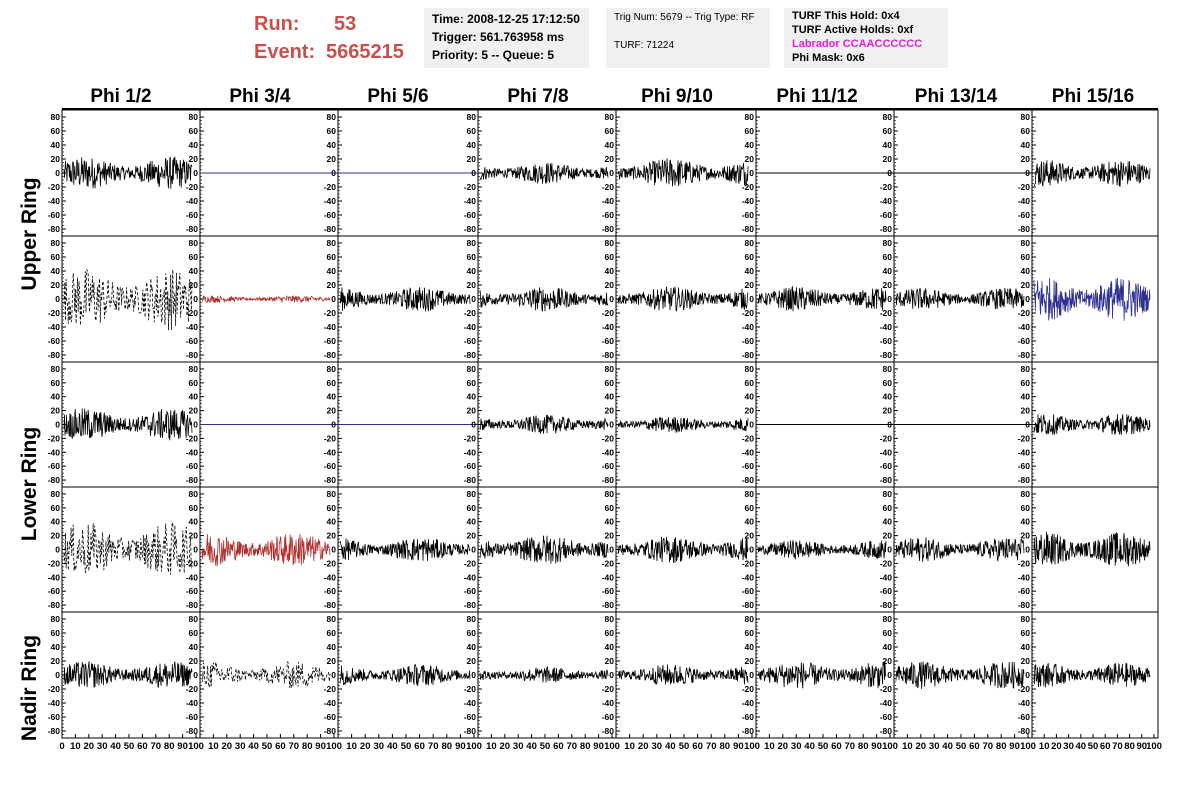 This screenshot has width=1196, height=788. Describe the element at coordinates (828, 58) in the screenshot. I see `phi-mask-text: Phi Mask: 0x6` at that location.